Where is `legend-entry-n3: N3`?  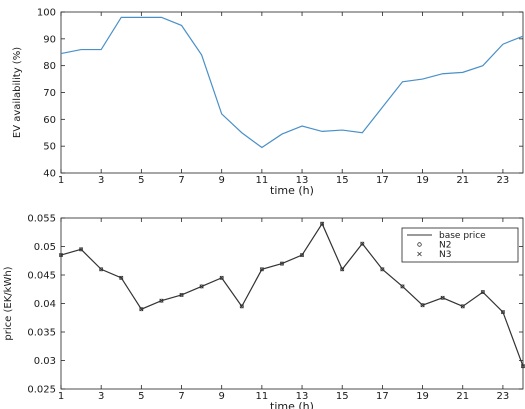 legend-entry-n3: N3 is located at coordinates (445, 255).